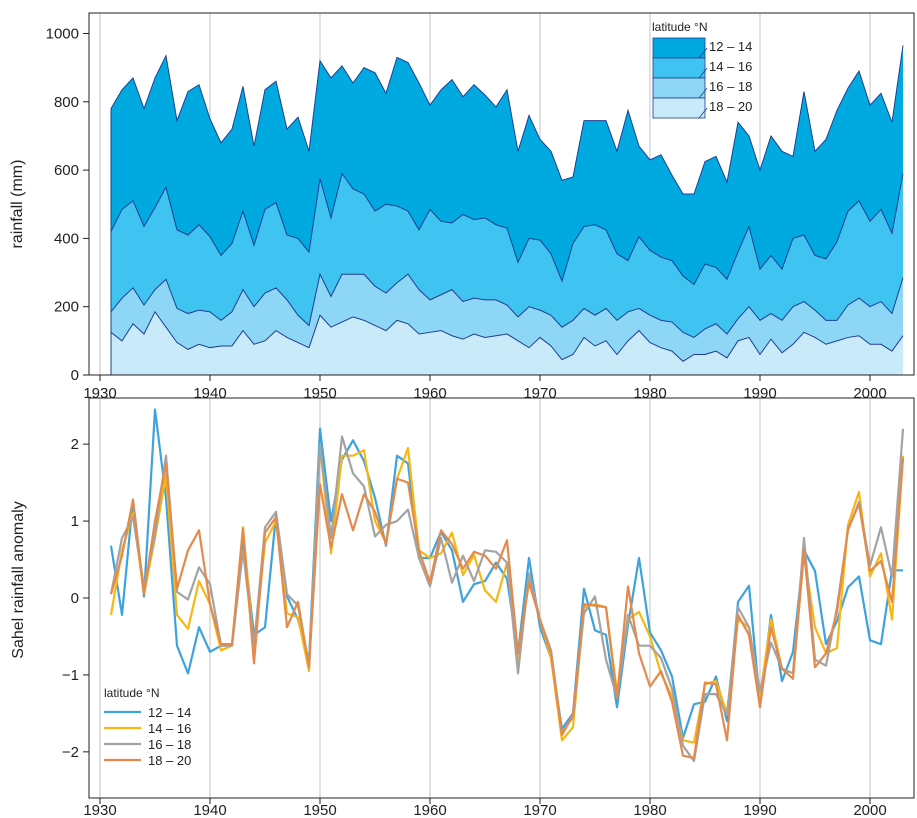  What do you see at coordinates (66, 170) in the screenshot?
I see `y-tick-label: 600` at bounding box center [66, 170].